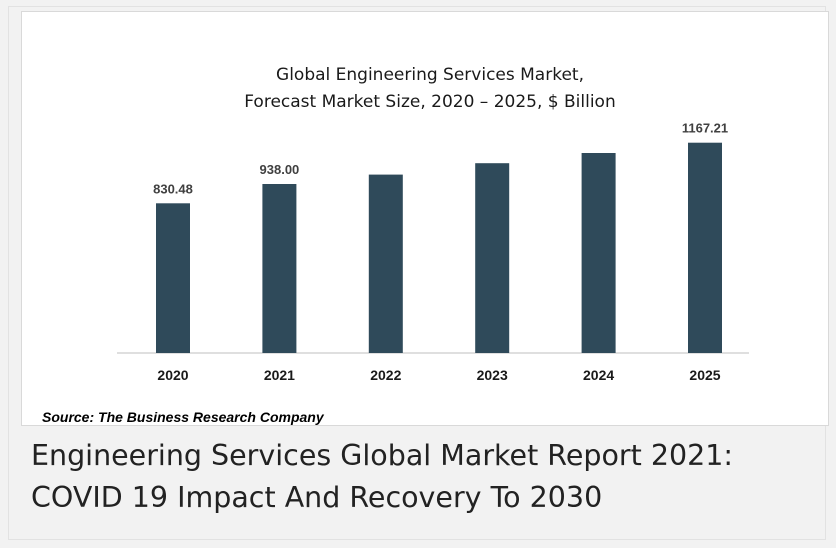 The height and width of the screenshot is (548, 836). Describe the element at coordinates (183, 417) in the screenshot. I see `source-note: Source: The Business Research Company` at that location.